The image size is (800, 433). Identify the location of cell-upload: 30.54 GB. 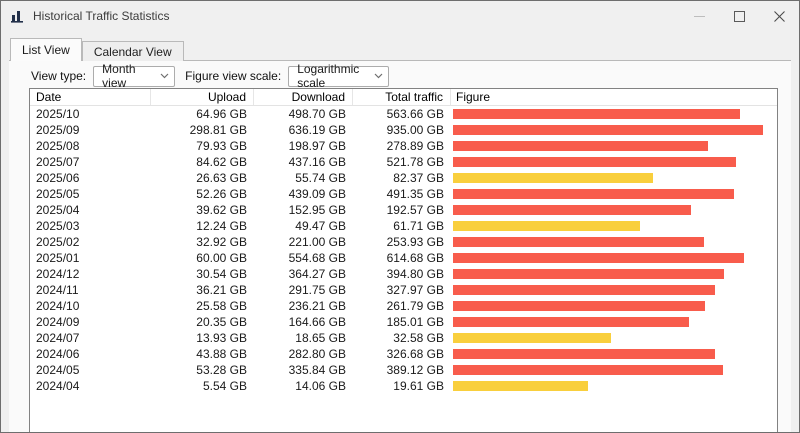
(221, 274).